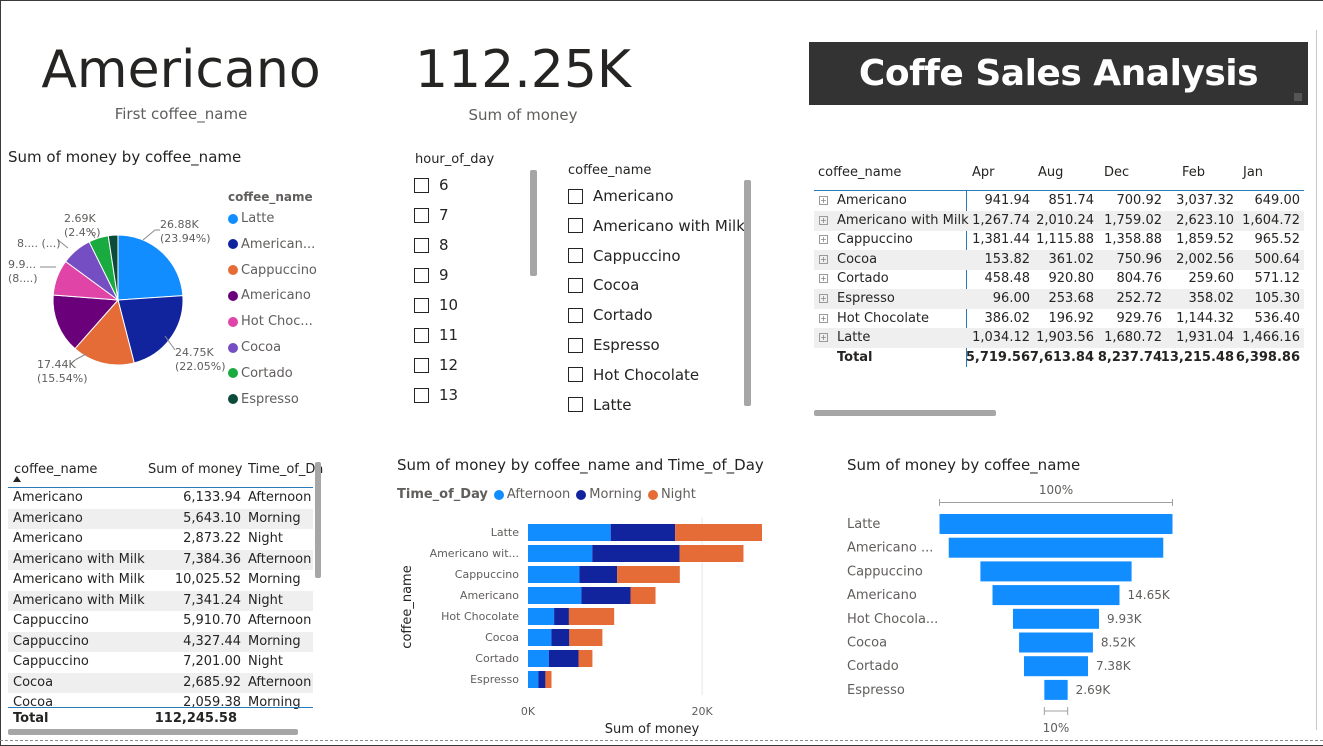  I want to click on hour-option-11: 11, so click(436, 335).